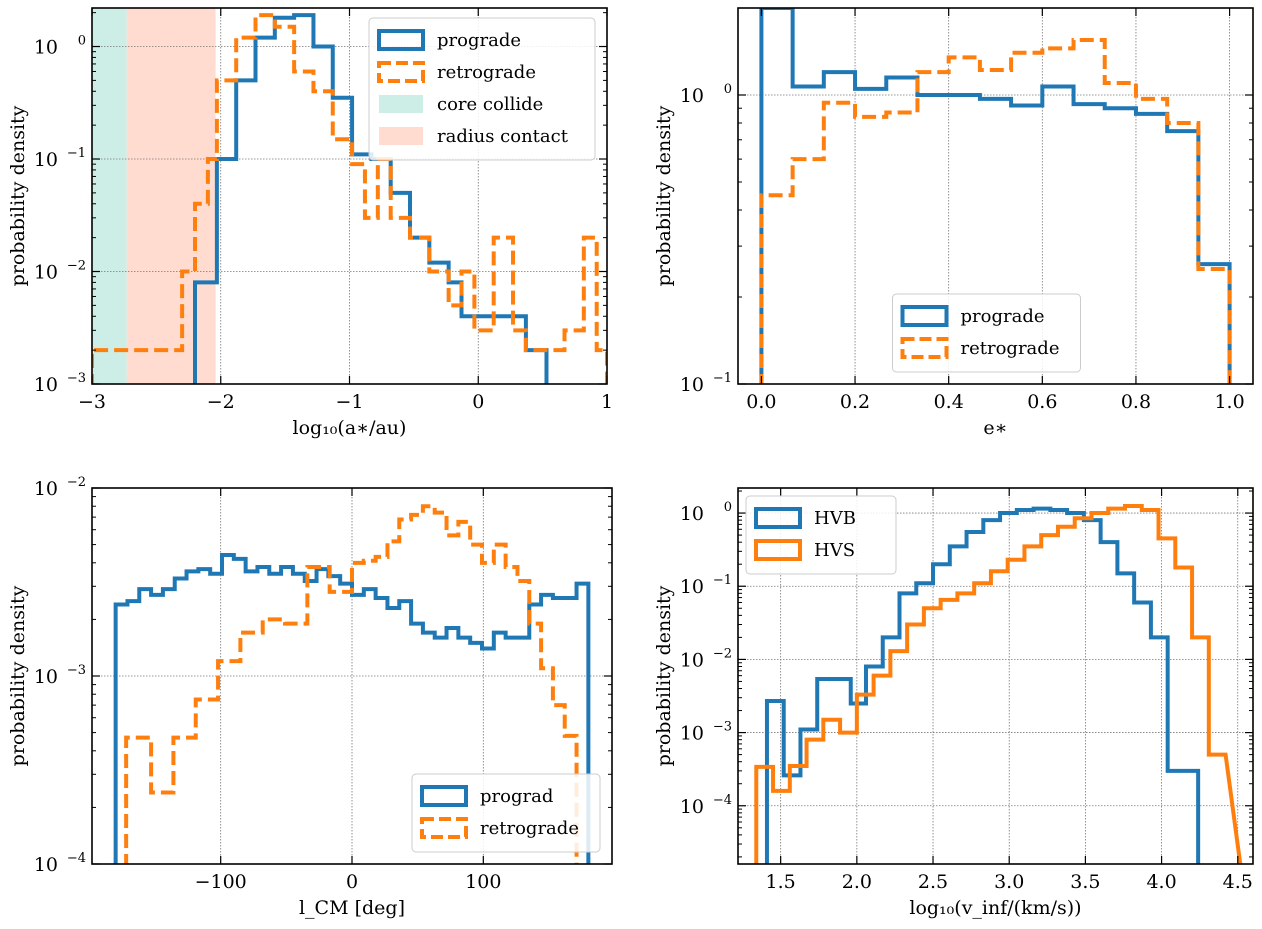 Image resolution: width=1262 pixels, height=929 pixels. What do you see at coordinates (490, 104) in the screenshot?
I see `legend-label: core collide` at bounding box center [490, 104].